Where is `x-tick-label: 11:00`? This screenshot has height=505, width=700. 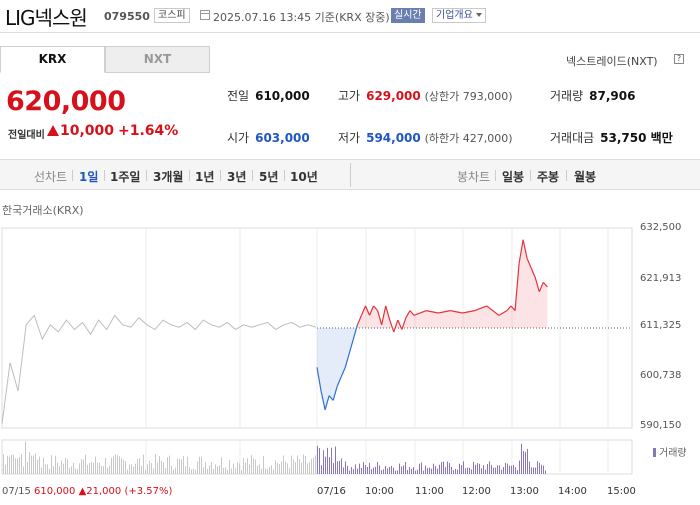 x-tick-label: 11:00 is located at coordinates (429, 491).